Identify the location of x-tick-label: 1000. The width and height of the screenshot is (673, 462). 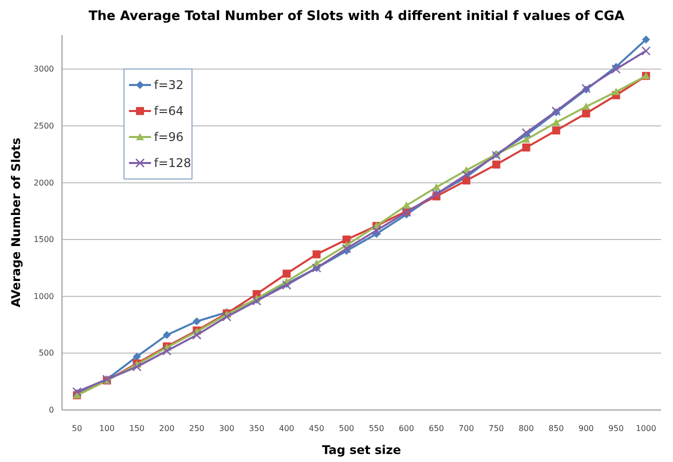
(646, 428).